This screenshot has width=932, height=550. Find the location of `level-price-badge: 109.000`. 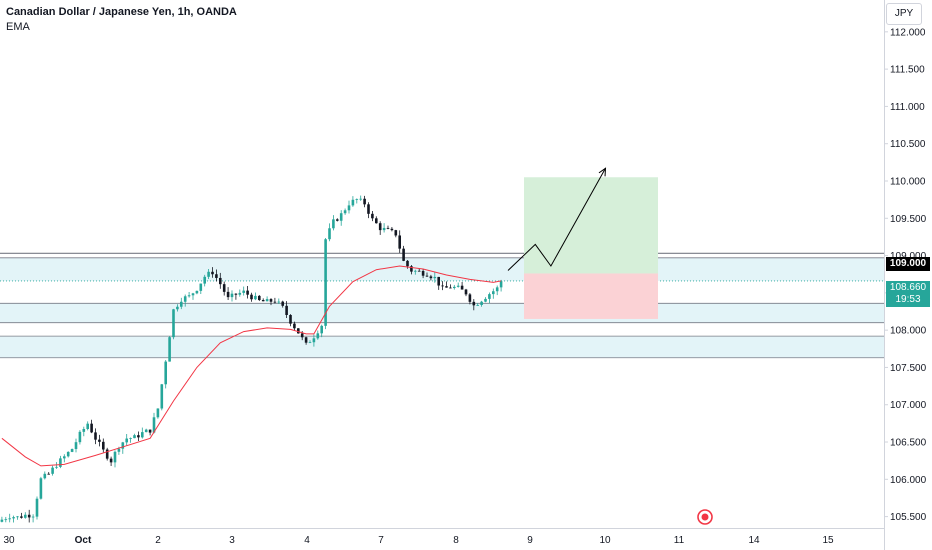

level-price-badge: 109.000 is located at coordinates (908, 264).